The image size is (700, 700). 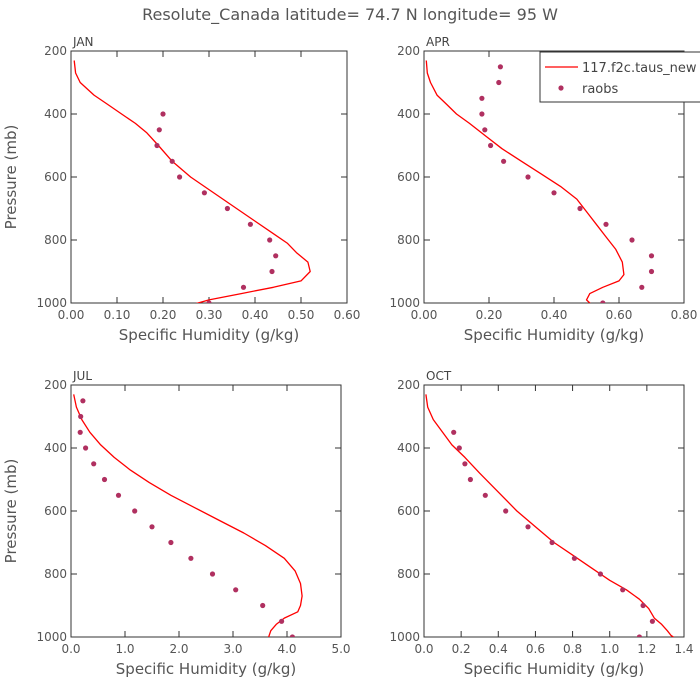 I want to click on x-tick-label-apr: 0.00, so click(x=424, y=315).